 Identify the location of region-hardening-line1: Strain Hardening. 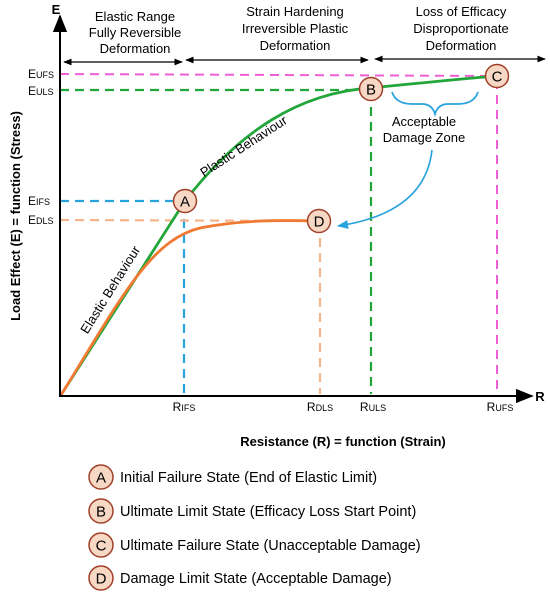
(295, 11).